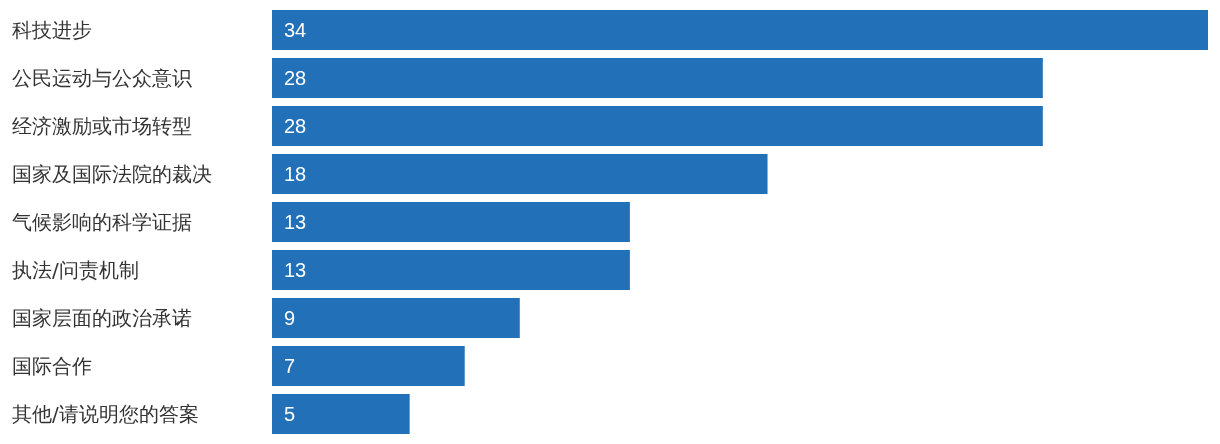 This screenshot has height=444, width=1220. What do you see at coordinates (290, 318) in the screenshot?
I see `data-label: 9` at bounding box center [290, 318].